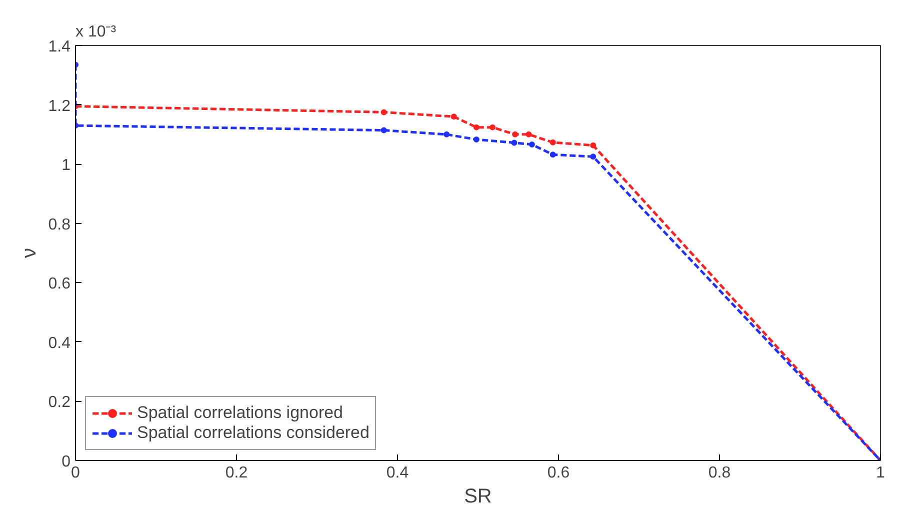  I want to click on y-tick-label: 1.2, so click(59, 106).